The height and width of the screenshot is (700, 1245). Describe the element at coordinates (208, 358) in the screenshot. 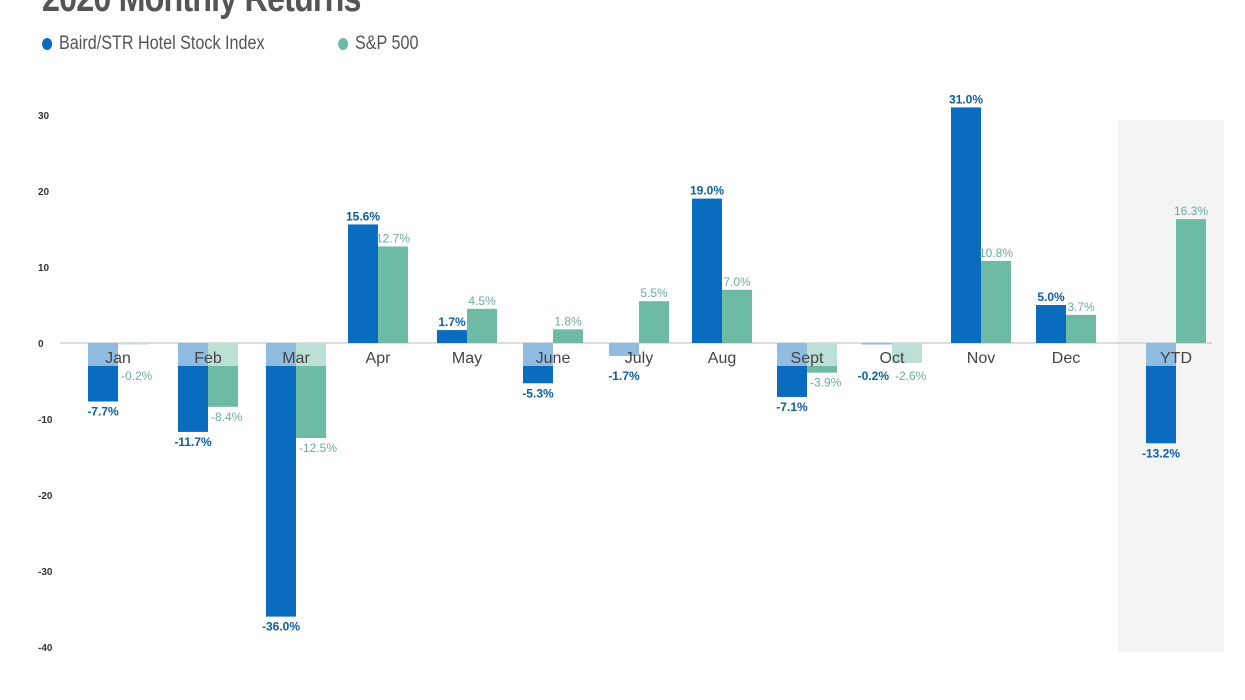

I see `category-label: Feb` at that location.